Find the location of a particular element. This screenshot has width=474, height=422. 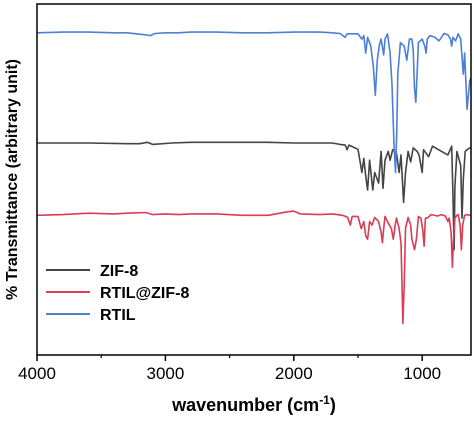

x-tick-label: 3000 is located at coordinates (165, 373).